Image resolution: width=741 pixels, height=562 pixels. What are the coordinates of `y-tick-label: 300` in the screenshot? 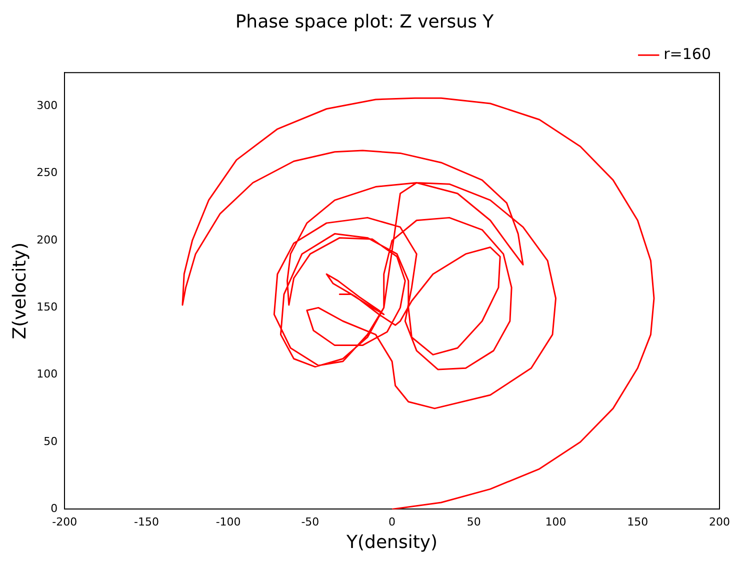 It's located at (47, 105).